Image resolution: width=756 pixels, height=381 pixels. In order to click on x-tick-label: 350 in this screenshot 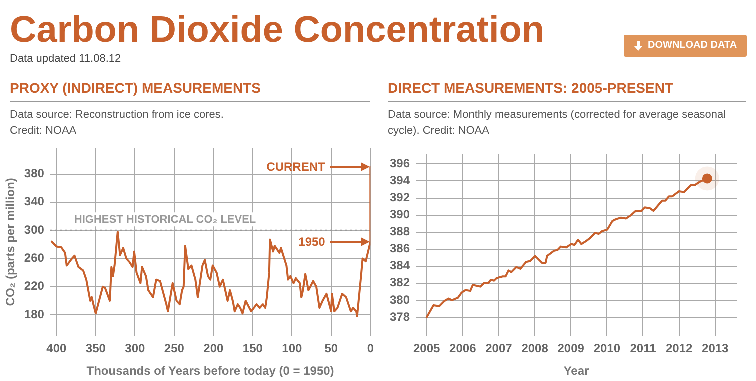, I will do `click(96, 349)`.